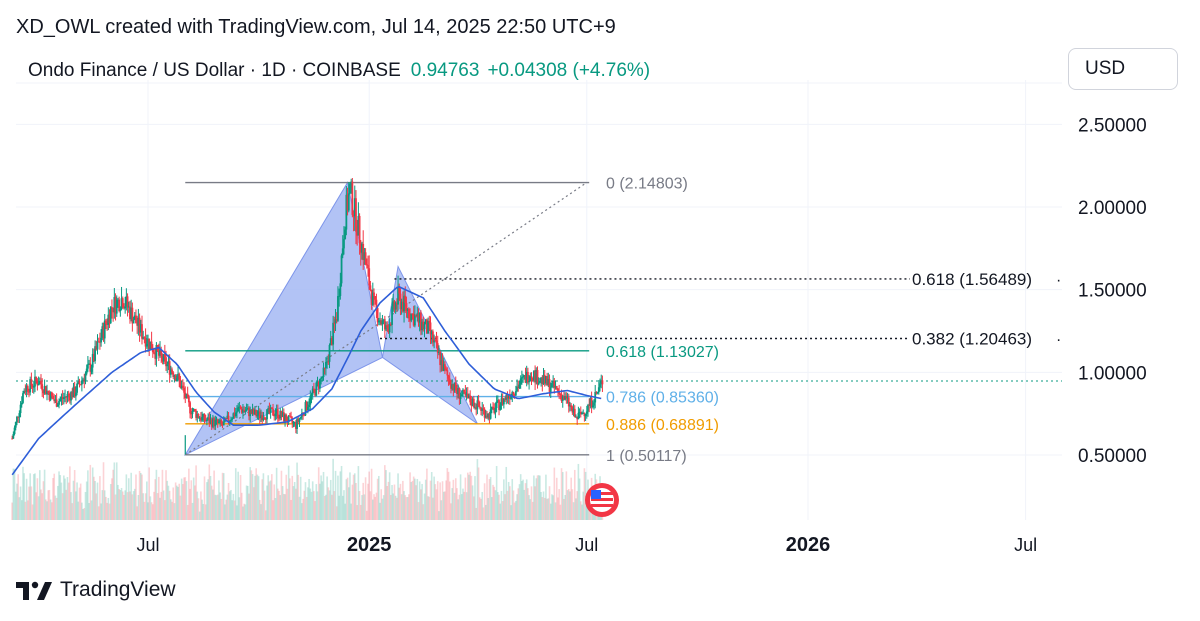 Image resolution: width=1200 pixels, height=621 pixels. Describe the element at coordinates (602, 500) in the screenshot. I see `us-flag-icon` at that location.